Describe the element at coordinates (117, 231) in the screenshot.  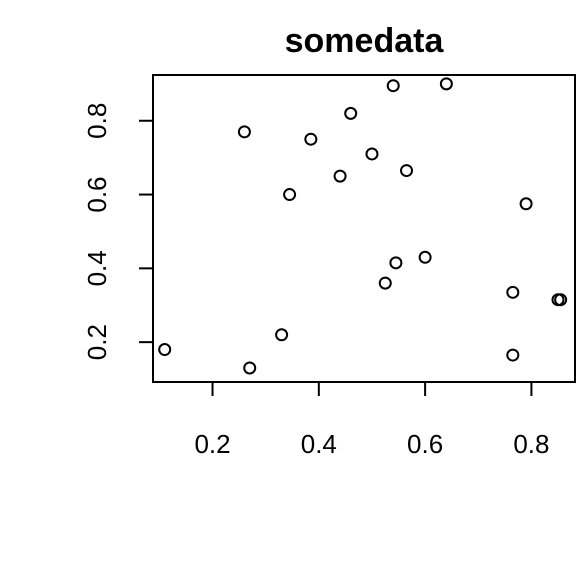
I see `y-axis: 0.2 0.4 0.6 0.8` at that location.